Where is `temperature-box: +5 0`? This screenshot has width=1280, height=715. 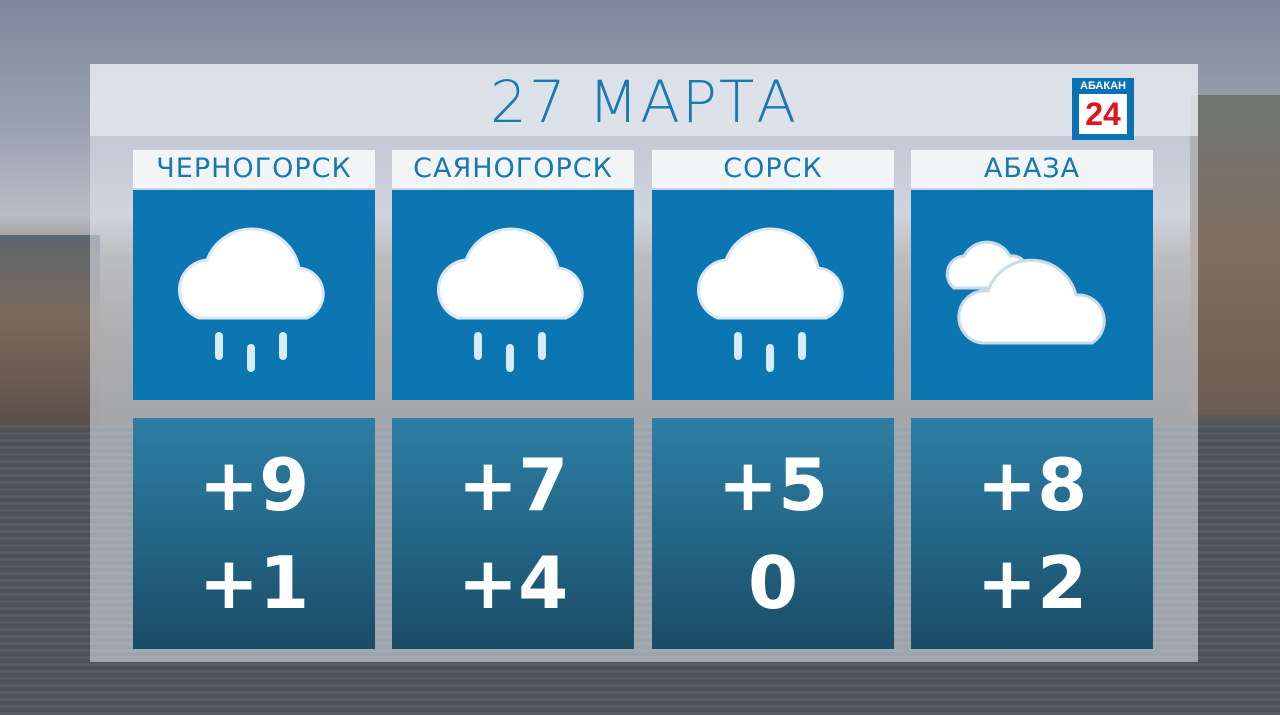 temperature-box: +5 0 is located at coordinates (773, 533).